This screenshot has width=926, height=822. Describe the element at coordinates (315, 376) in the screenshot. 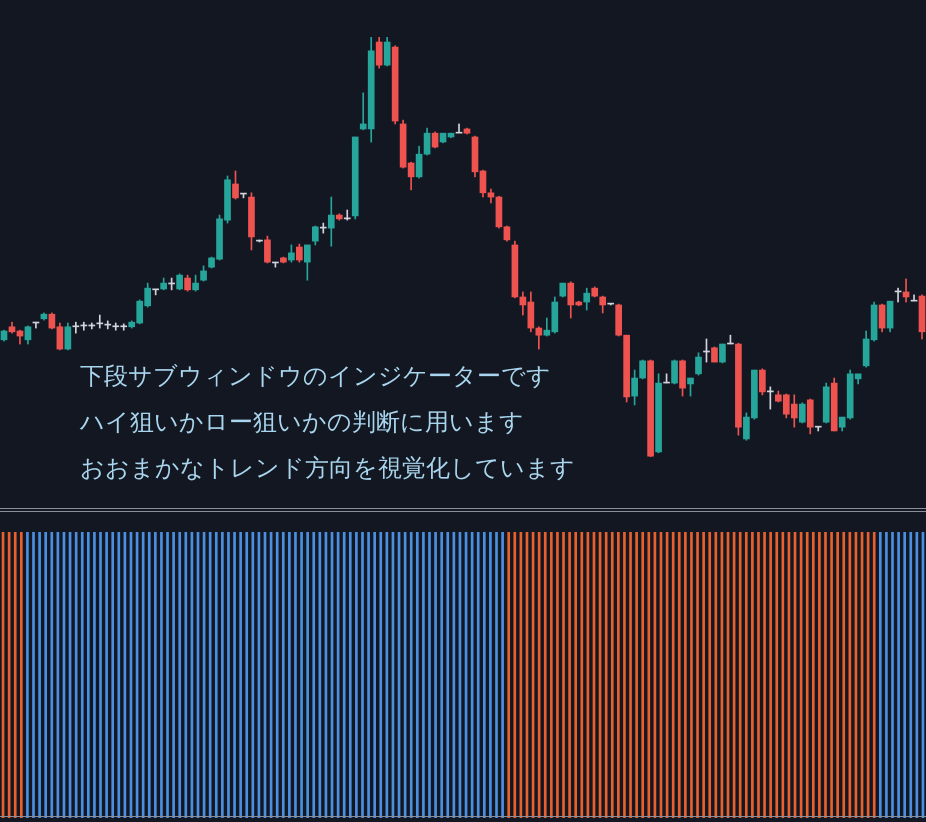

I see `annotation: 下段サブウィンドウのインジケーターです` at that location.